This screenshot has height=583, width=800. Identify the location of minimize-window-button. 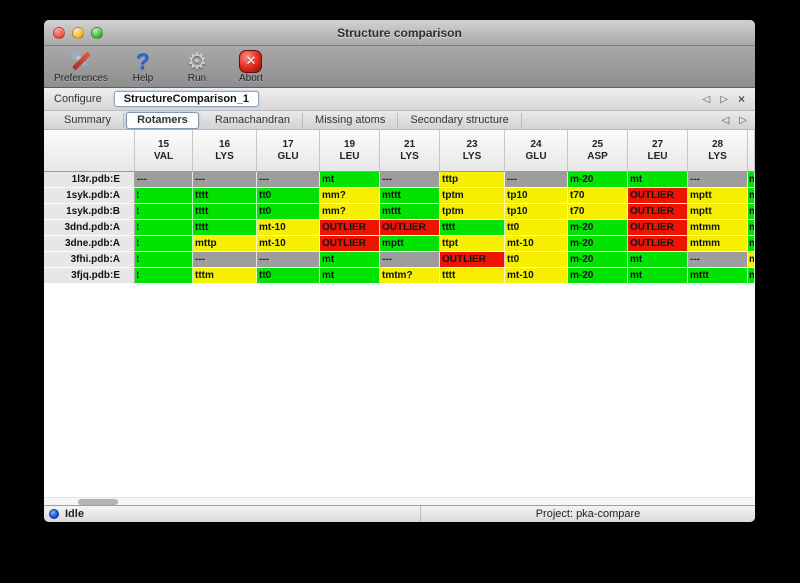
(78, 33).